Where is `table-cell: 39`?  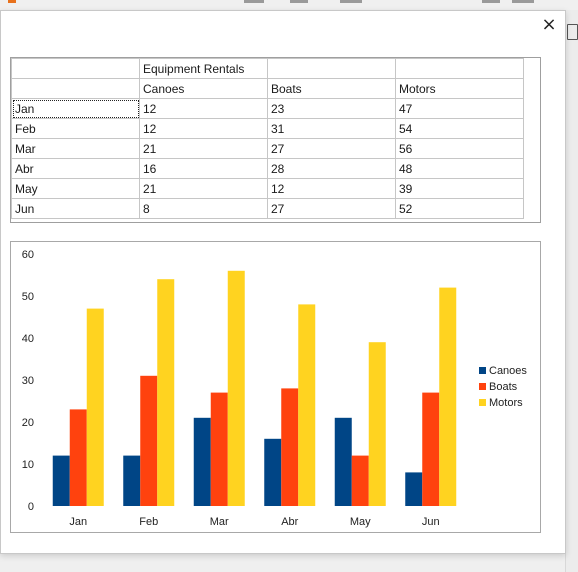
table-cell: 39 is located at coordinates (459, 188).